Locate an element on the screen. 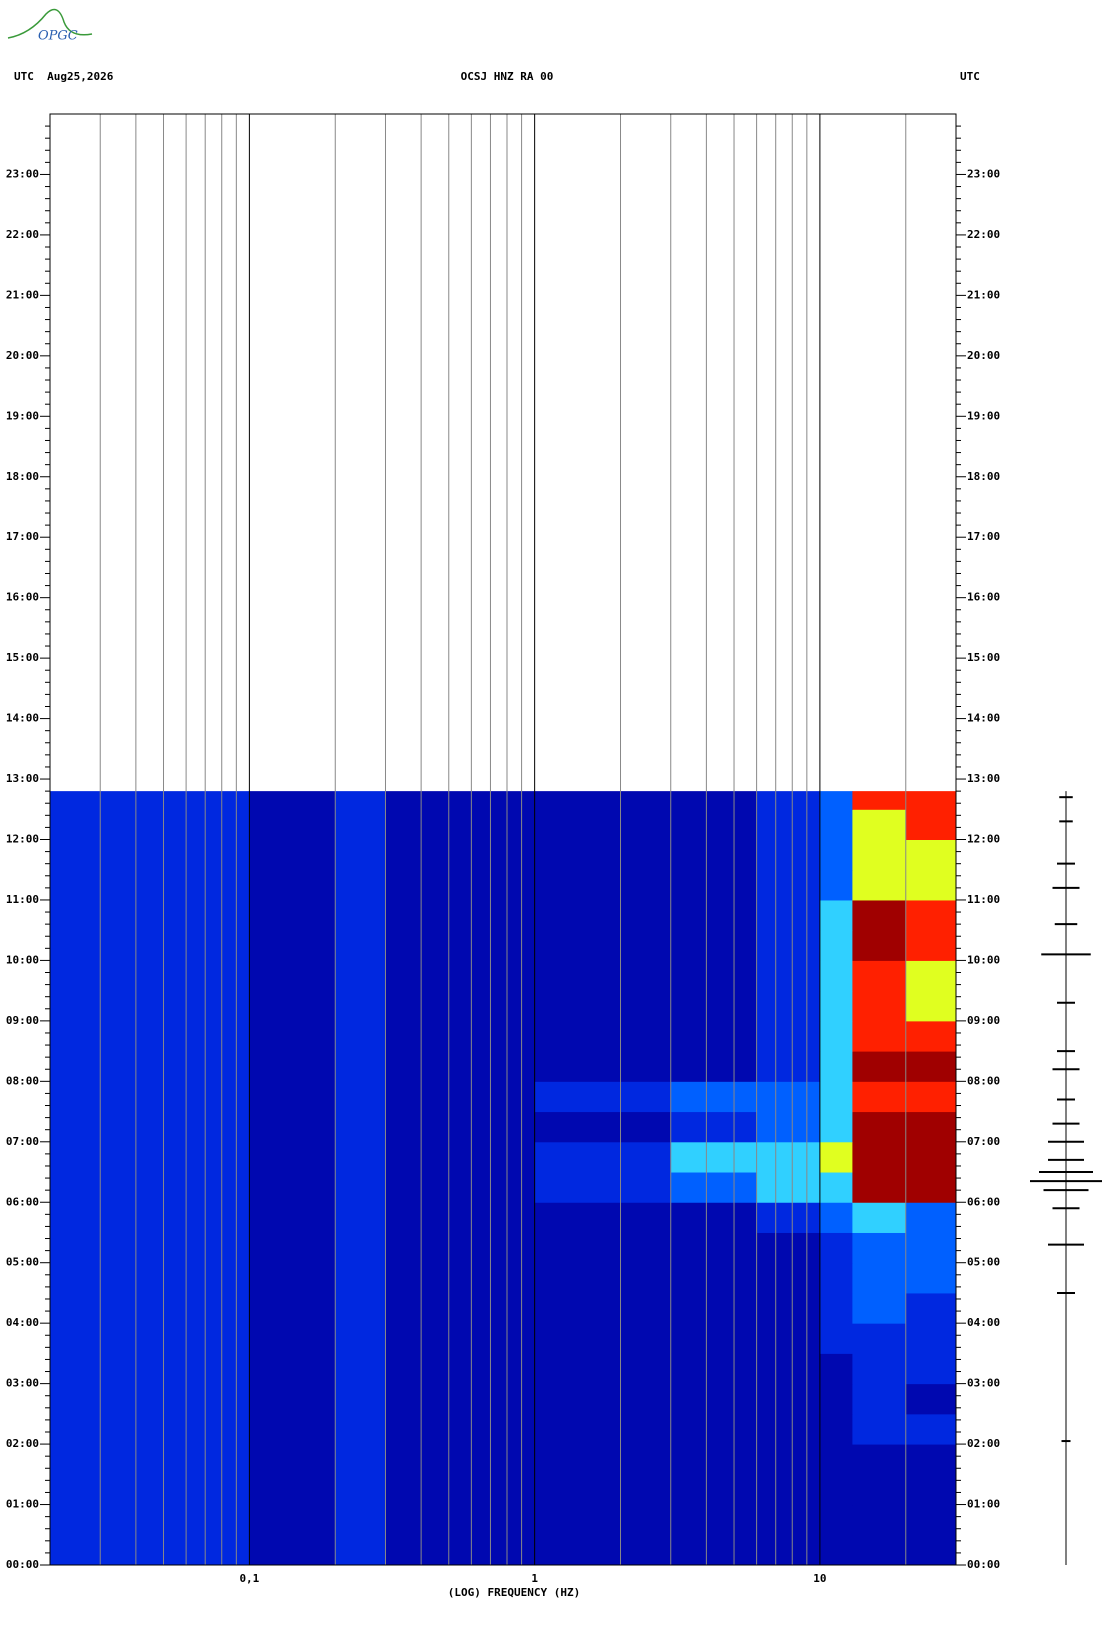 The image size is (1102, 1634). header-right: UTC is located at coordinates (970, 76).